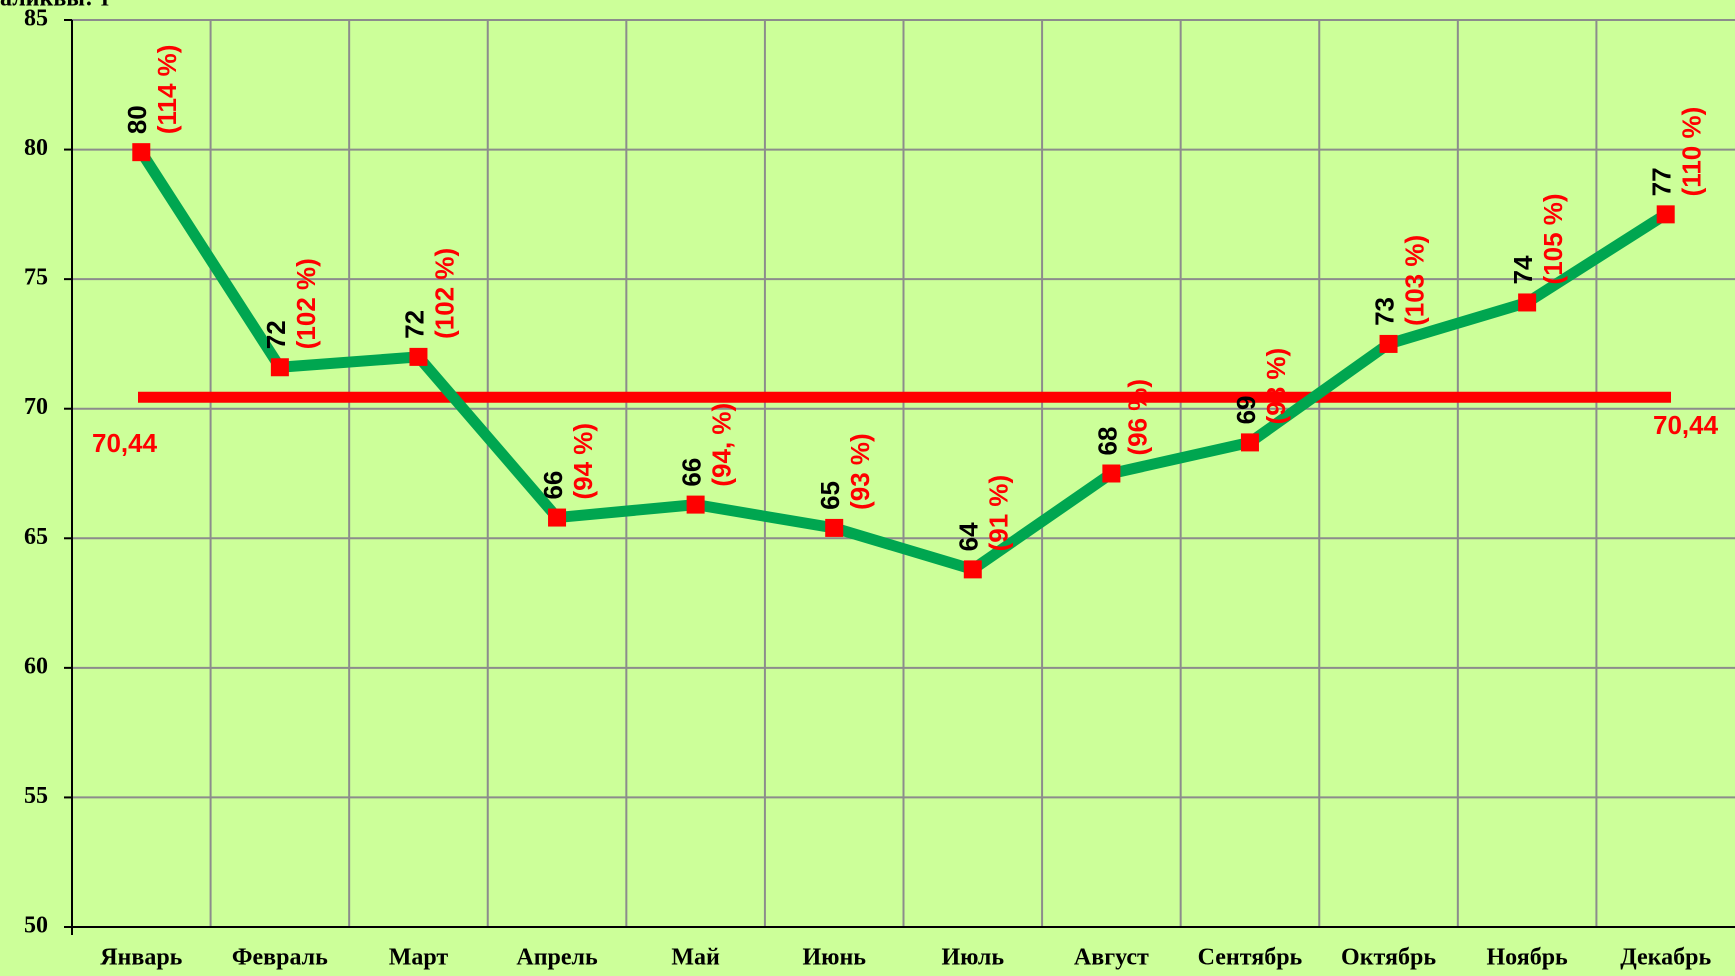 This screenshot has height=976, width=1735. I want to click on x-tick-label: Май, so click(695, 958).